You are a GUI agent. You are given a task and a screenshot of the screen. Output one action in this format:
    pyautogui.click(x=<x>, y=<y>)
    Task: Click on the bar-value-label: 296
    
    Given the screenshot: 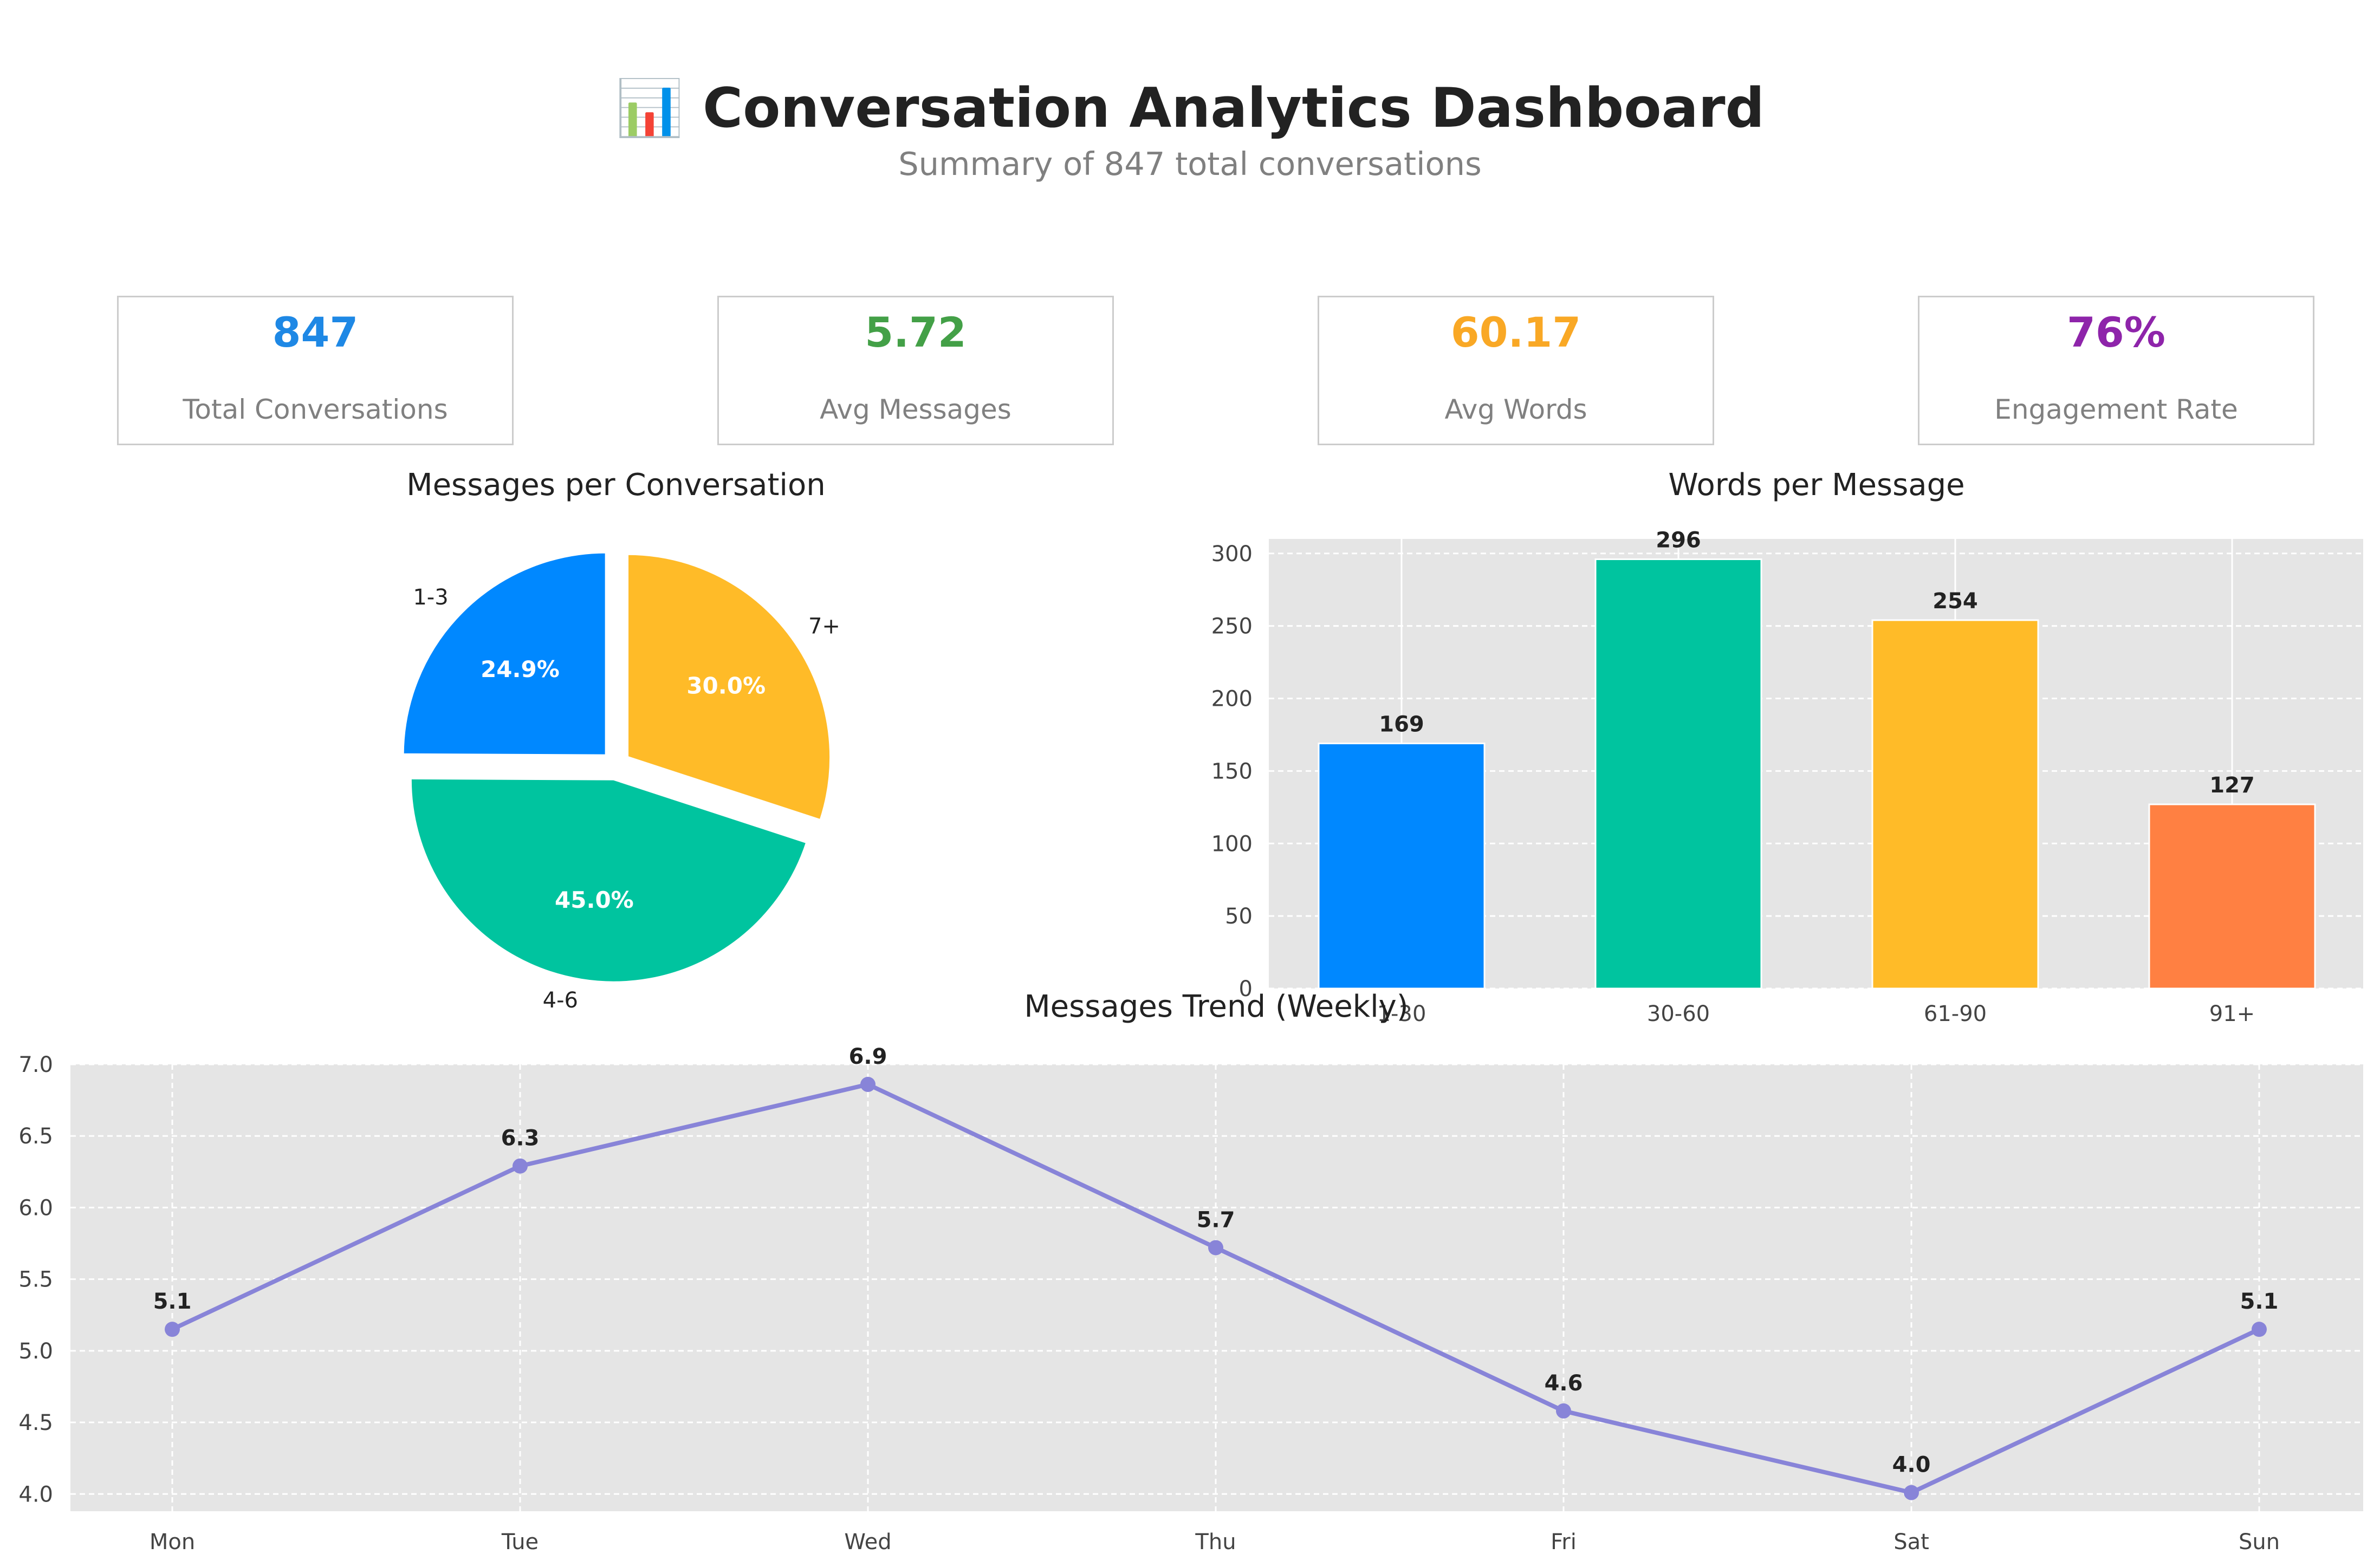 What is the action you would take?
    pyautogui.click(x=1679, y=540)
    